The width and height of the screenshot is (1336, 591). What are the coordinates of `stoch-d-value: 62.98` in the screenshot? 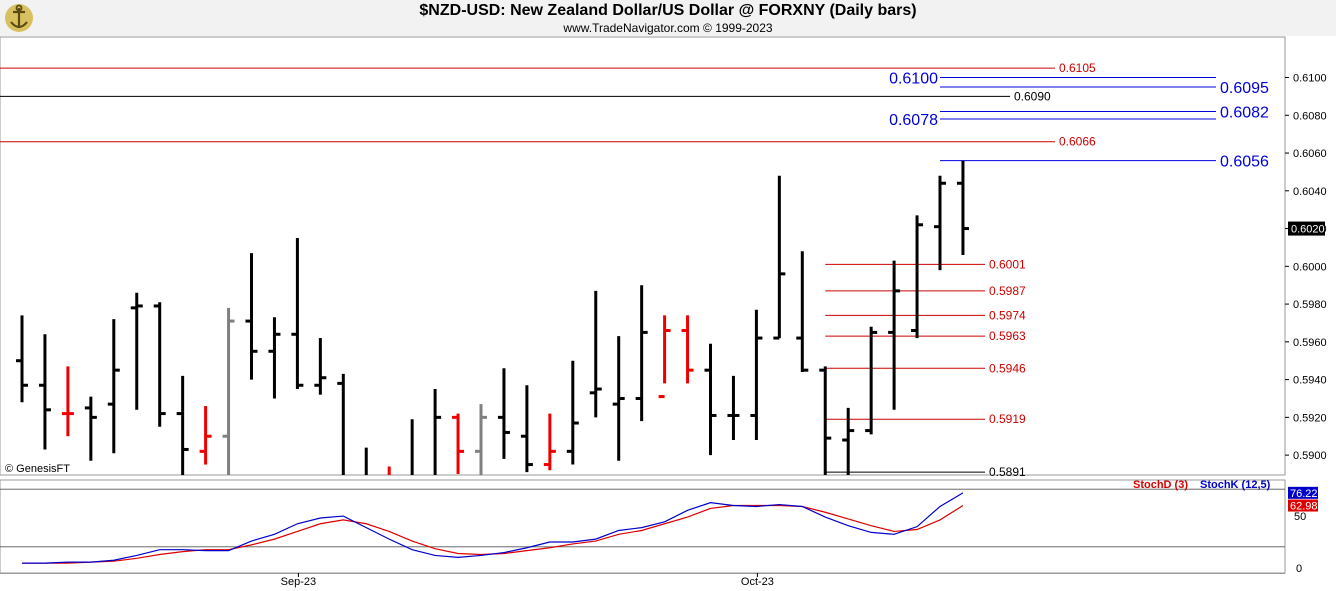 It's located at (1304, 507).